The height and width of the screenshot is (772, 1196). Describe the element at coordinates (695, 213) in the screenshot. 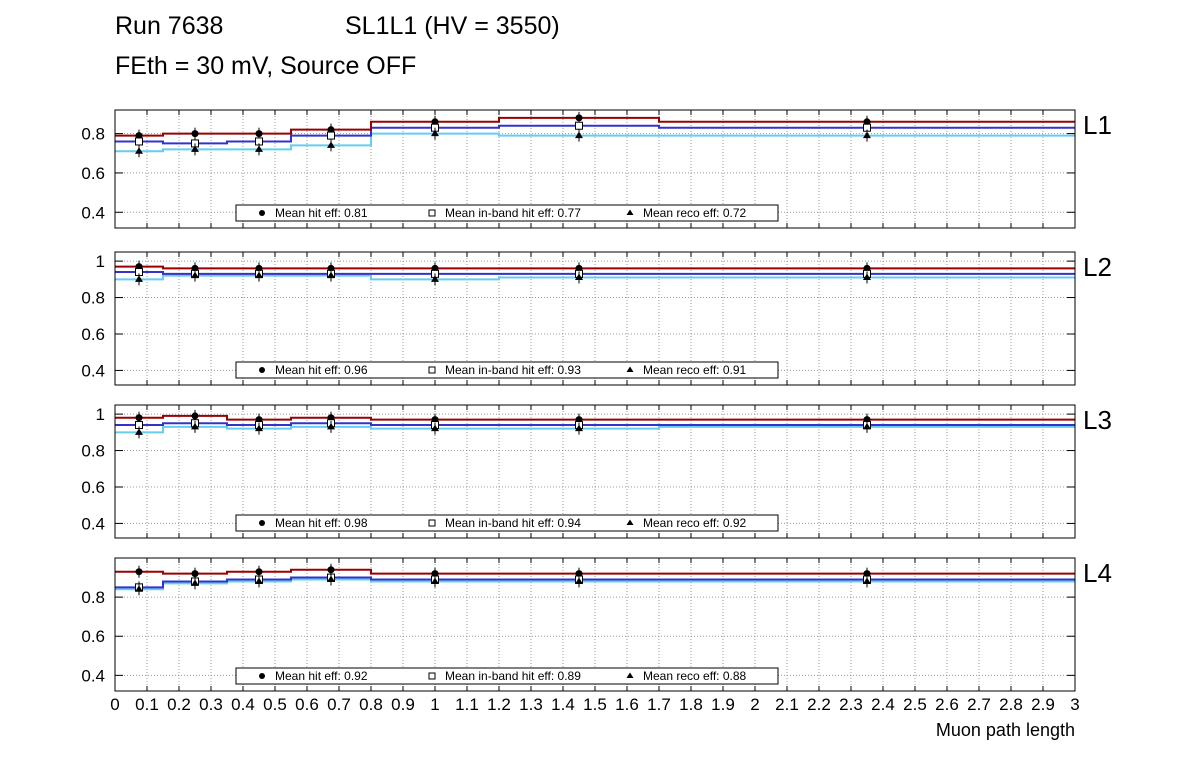

I see `legend-entry-text: Mean reco eff: 0.72` at that location.